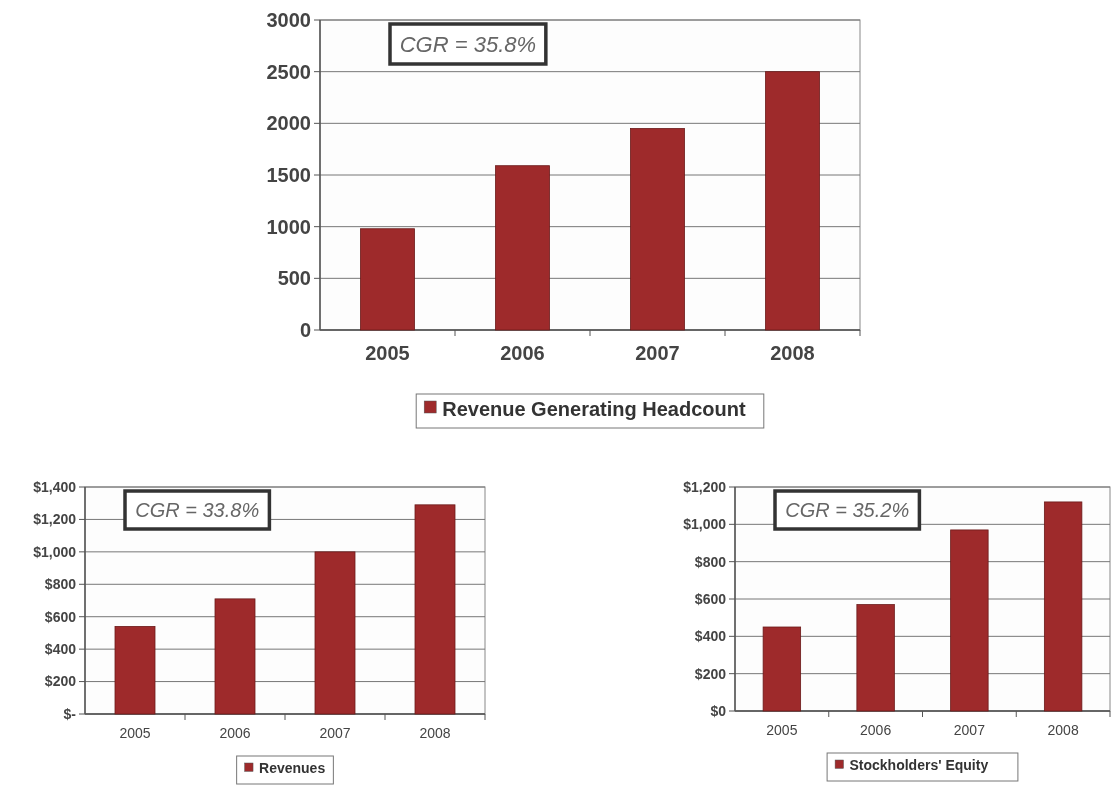  What do you see at coordinates (55, 486) in the screenshot?
I see `y-tick-label: $1,400` at bounding box center [55, 486].